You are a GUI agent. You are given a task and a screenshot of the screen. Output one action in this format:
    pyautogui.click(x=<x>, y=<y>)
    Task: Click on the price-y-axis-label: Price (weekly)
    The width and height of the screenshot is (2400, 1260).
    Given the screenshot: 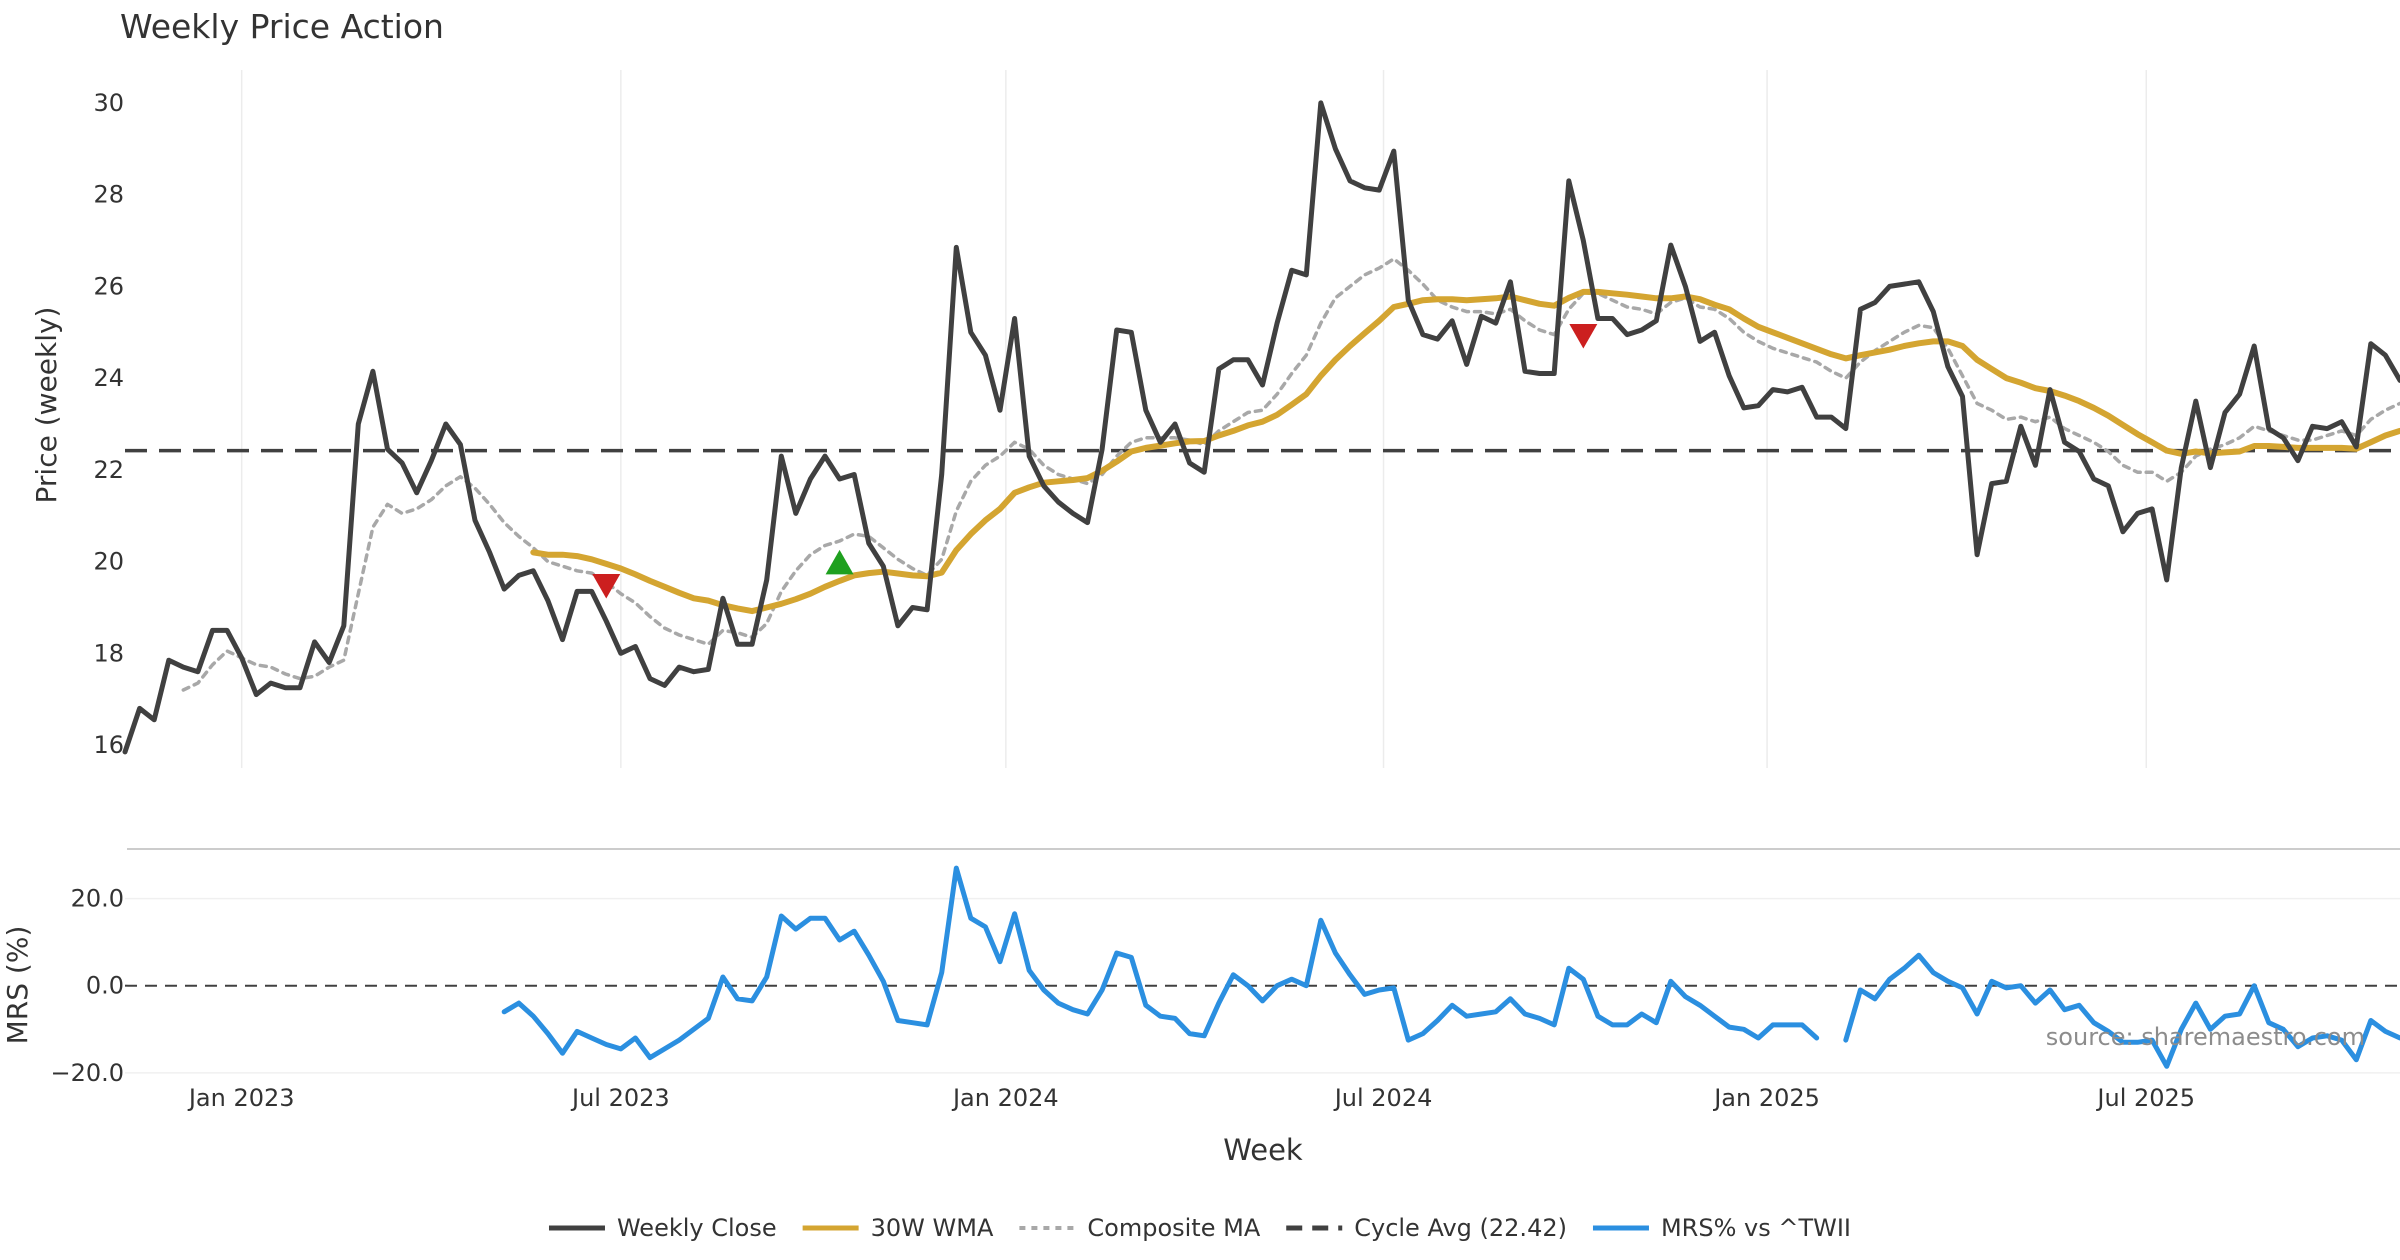 What is the action you would take?
    pyautogui.click(x=46, y=405)
    